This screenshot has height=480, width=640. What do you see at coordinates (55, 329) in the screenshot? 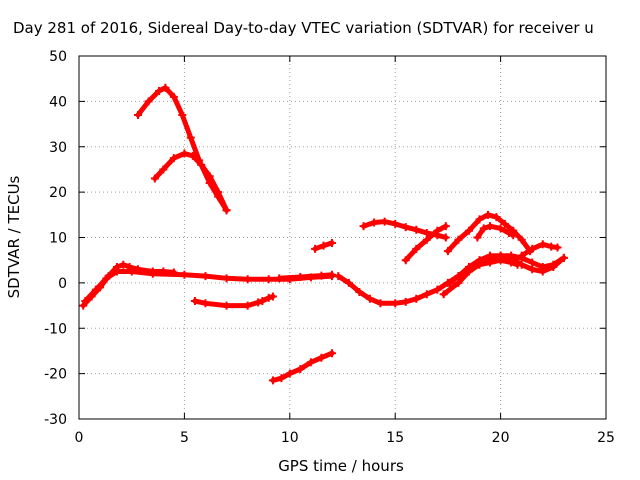
I see `y-tick-label: -10` at bounding box center [55, 329].